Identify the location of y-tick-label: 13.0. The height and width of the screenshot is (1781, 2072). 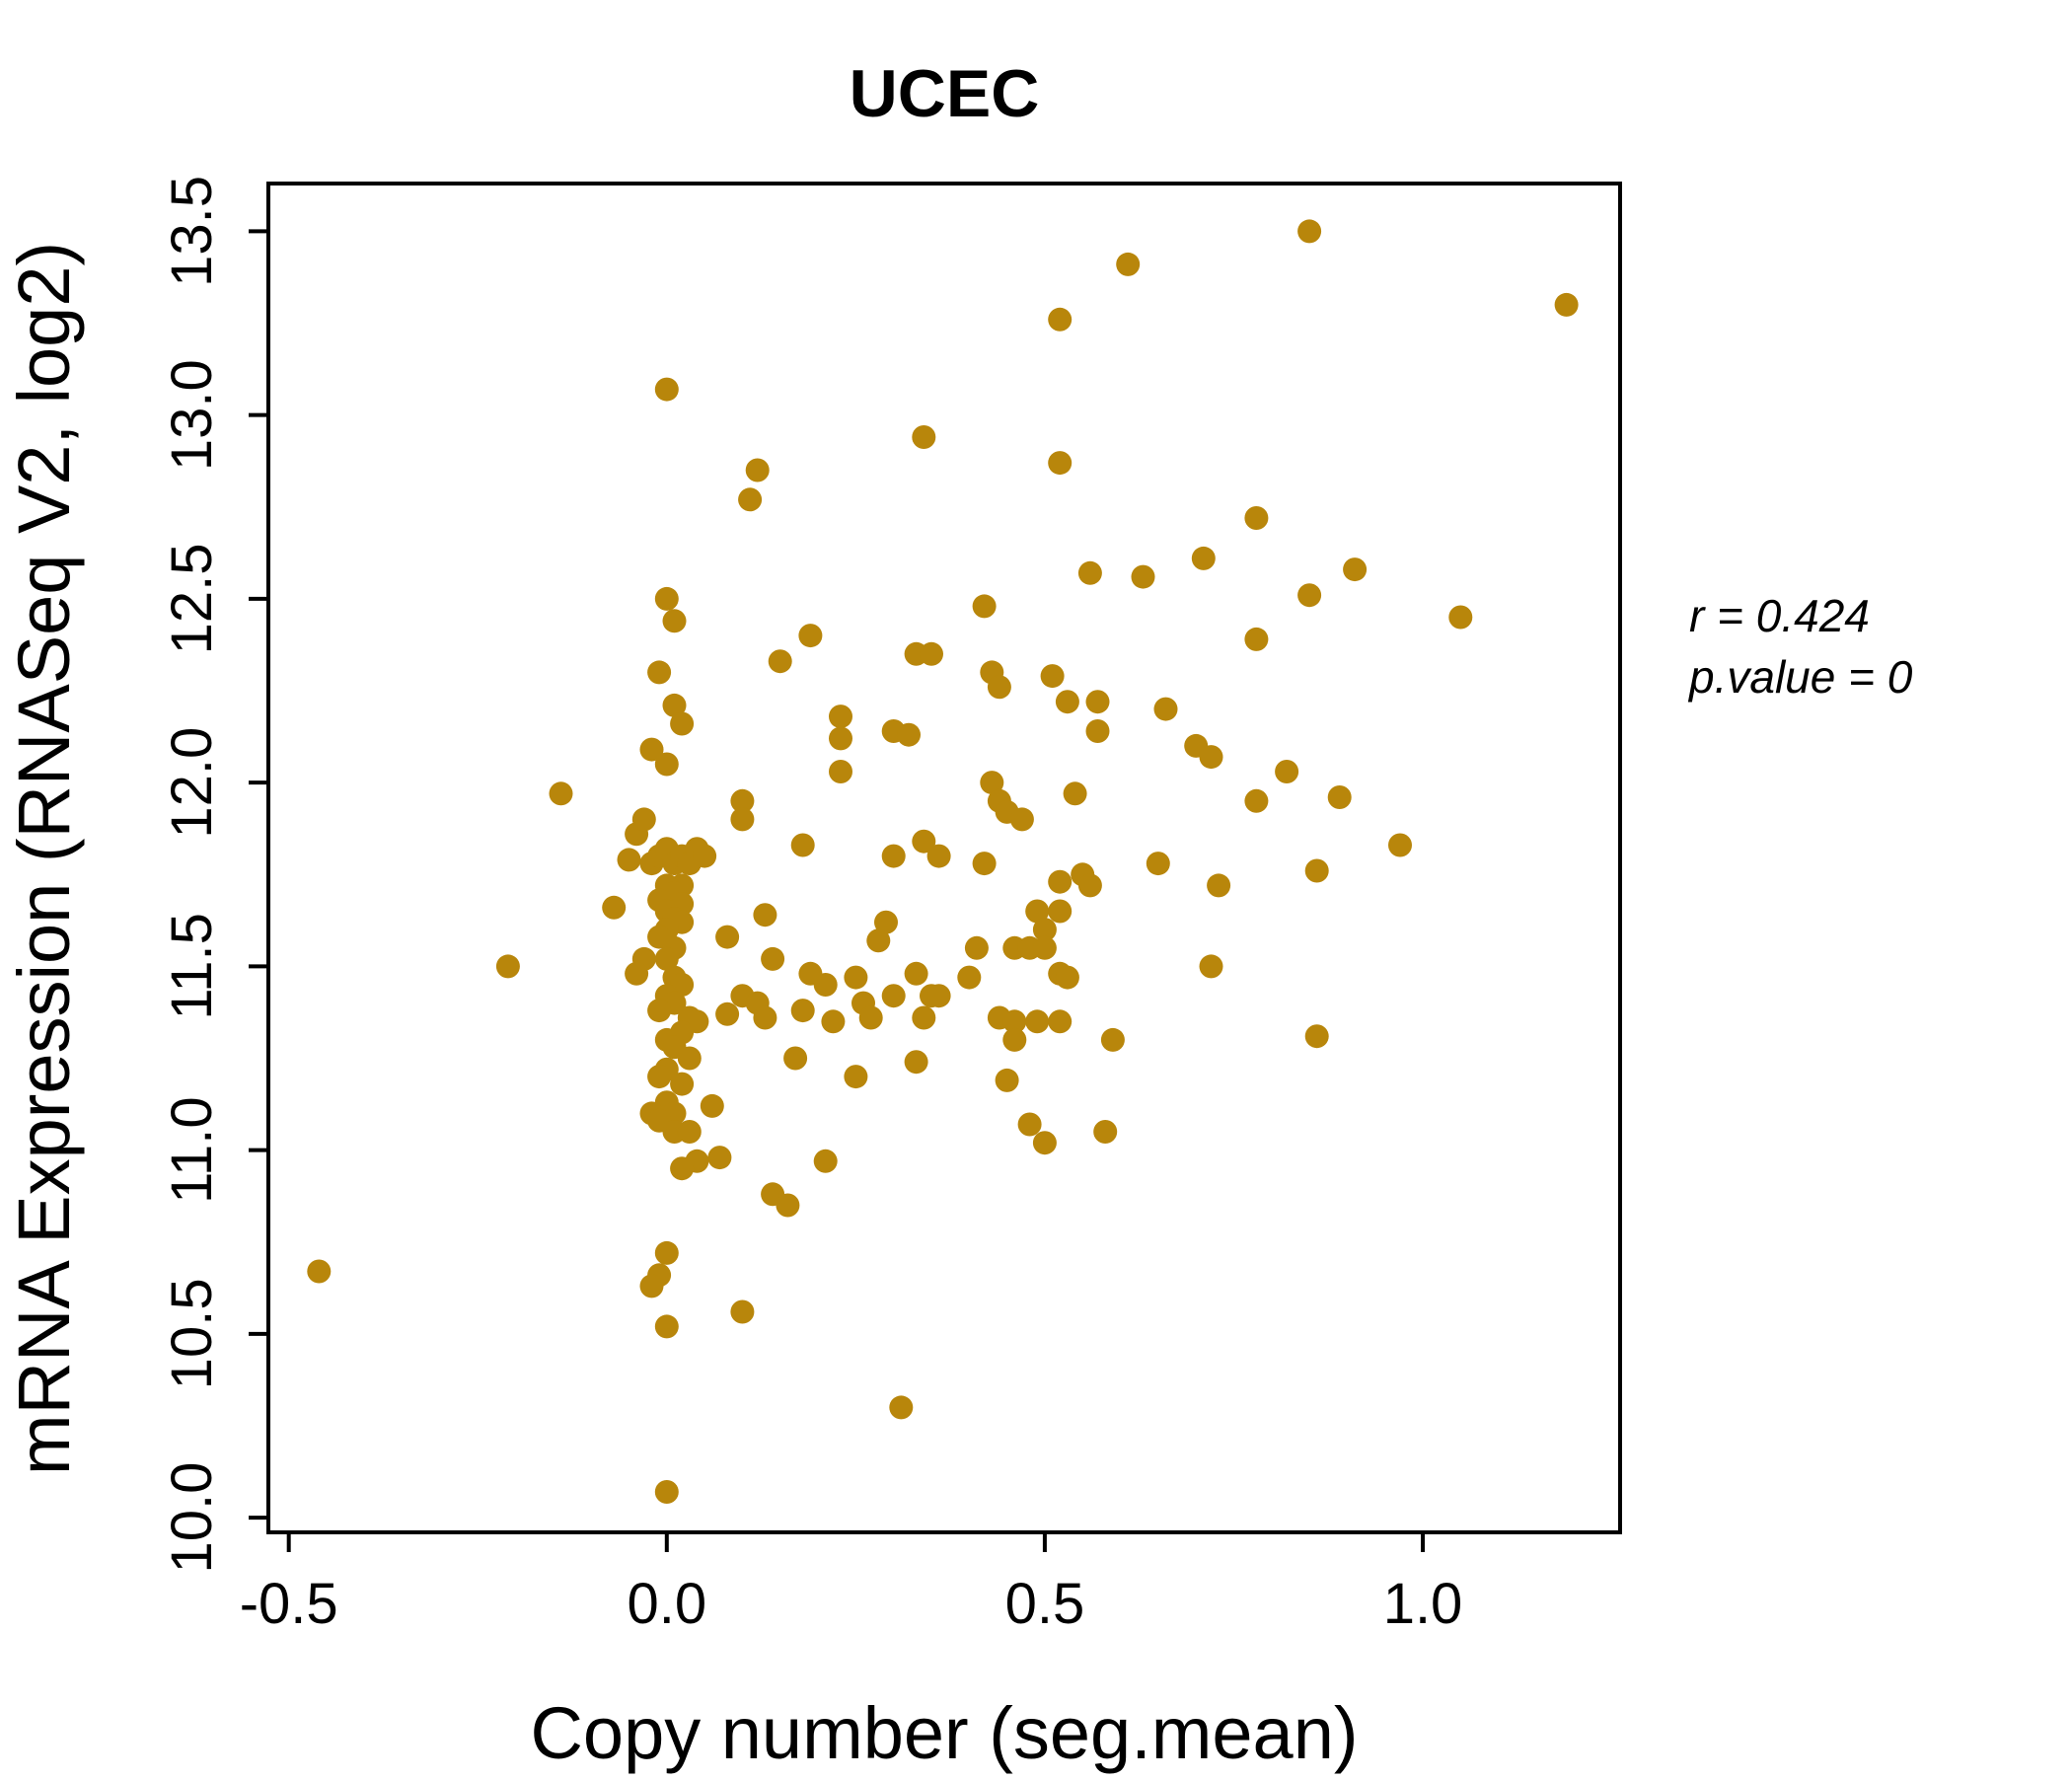
(192, 415).